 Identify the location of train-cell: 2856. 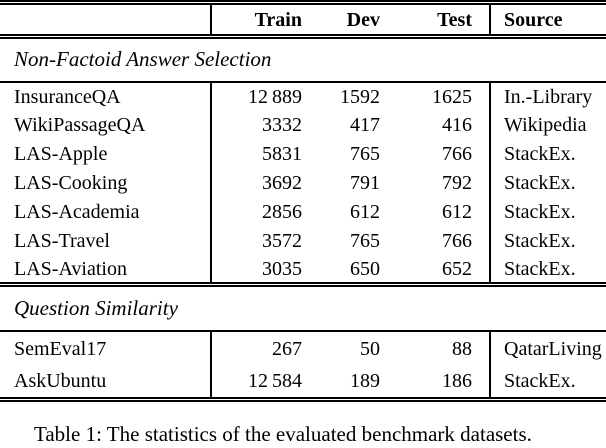
(282, 212).